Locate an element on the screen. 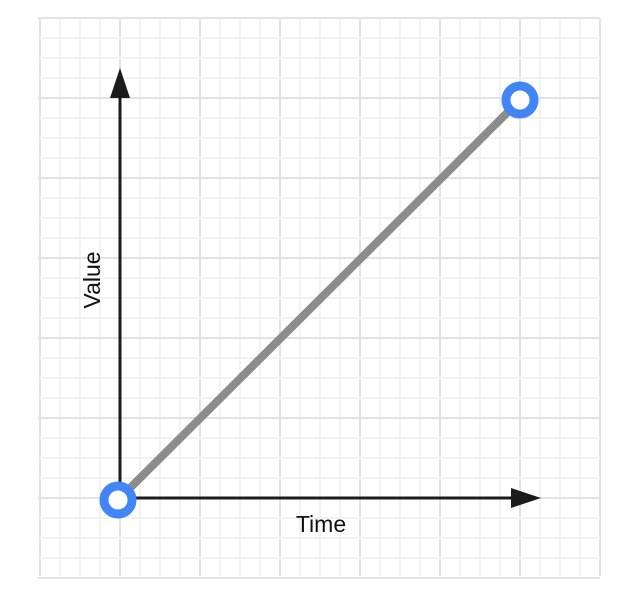 The image size is (640, 600). point-end is located at coordinates (520, 100).